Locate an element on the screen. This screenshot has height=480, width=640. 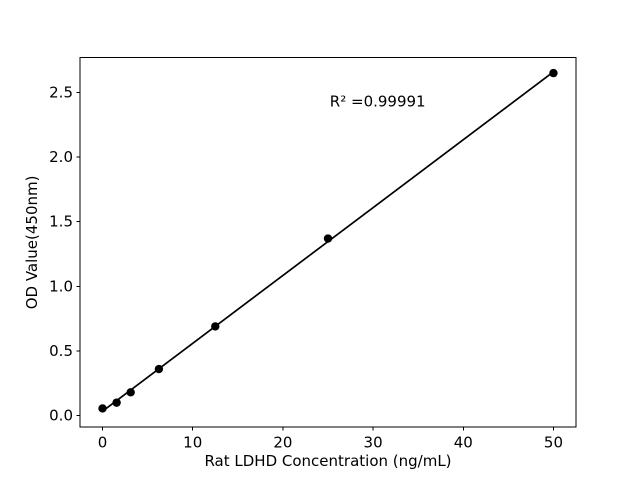
y-axis-label: OD Value(450nm) is located at coordinates (32, 243).